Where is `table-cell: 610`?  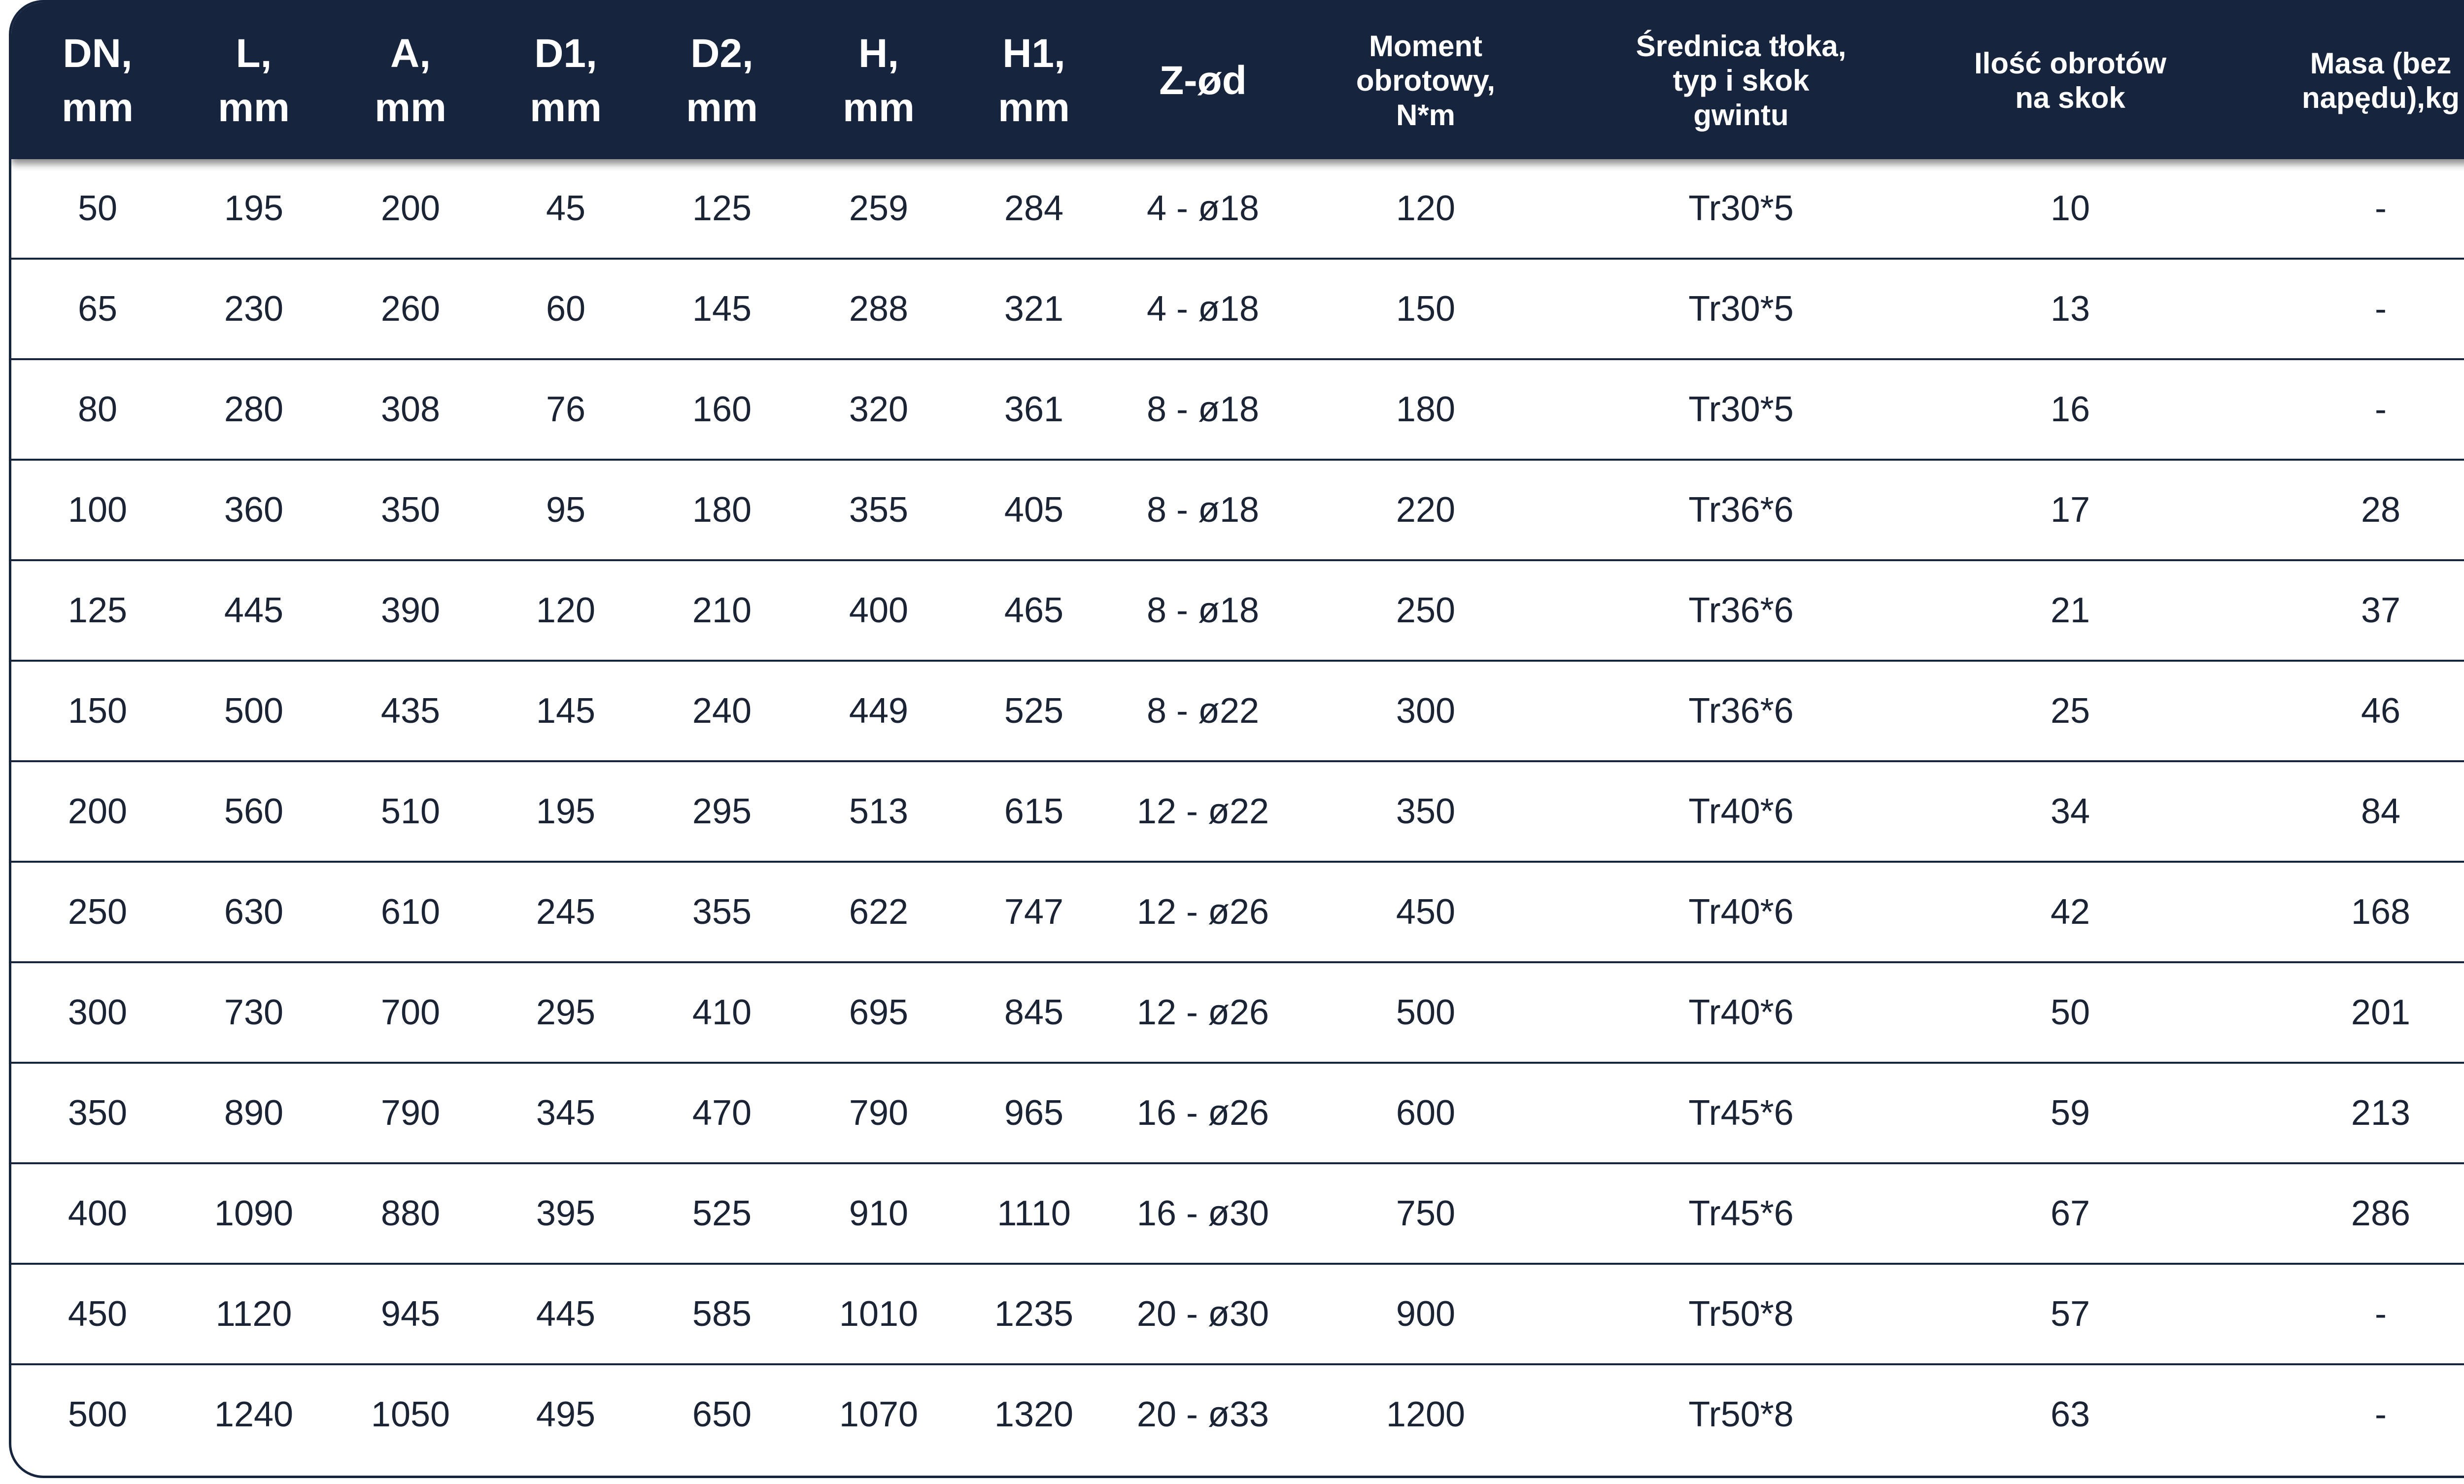
table-cell: 610 is located at coordinates (410, 912).